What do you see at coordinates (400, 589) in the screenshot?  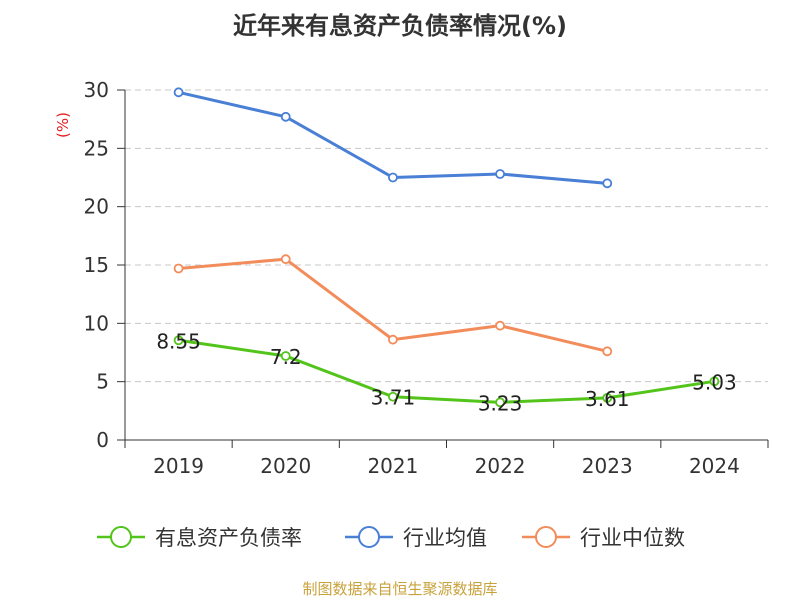 I see `source-footer: 制图数据来自恒生聚源数据库` at bounding box center [400, 589].